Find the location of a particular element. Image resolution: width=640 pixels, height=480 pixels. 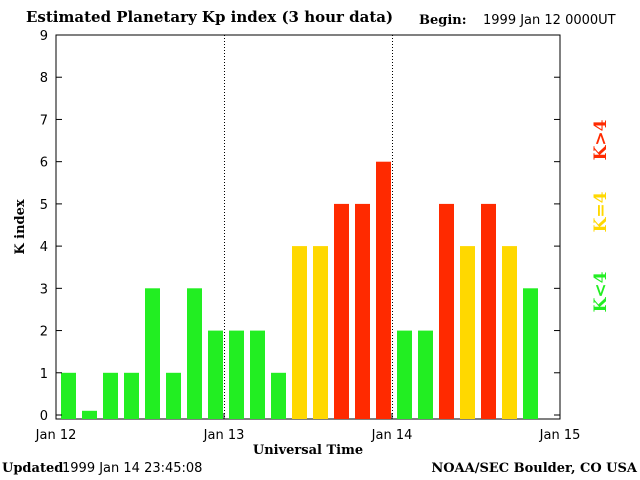

x-axis: Jan 12 Jan 13 Jan 14 Jan 15 is located at coordinates (308, 428).